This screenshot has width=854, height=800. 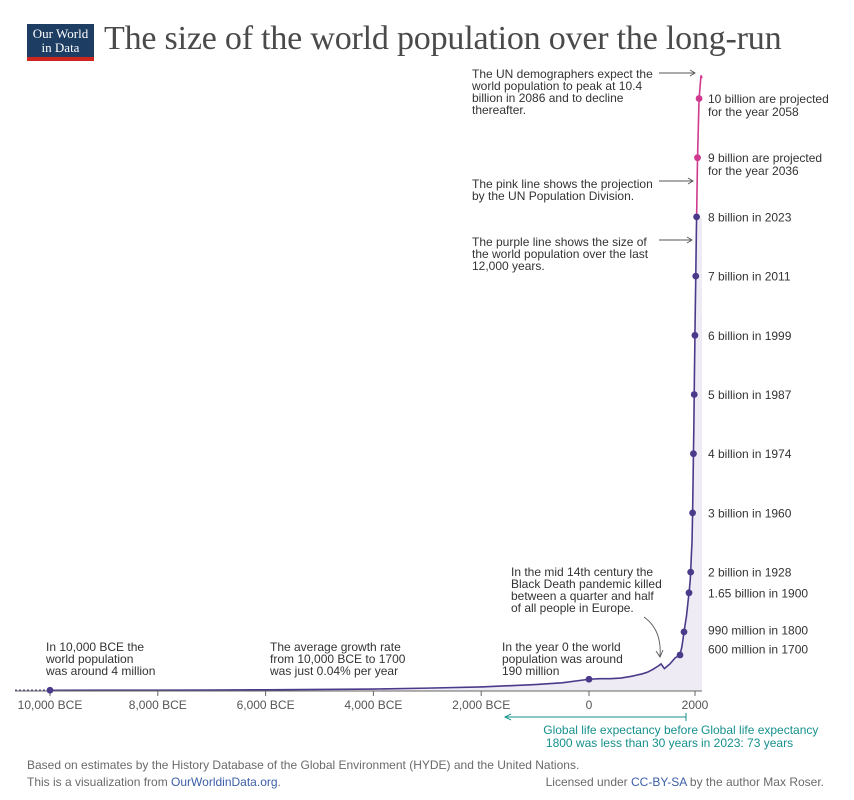 I want to click on logo-red-bar, so click(x=60, y=59).